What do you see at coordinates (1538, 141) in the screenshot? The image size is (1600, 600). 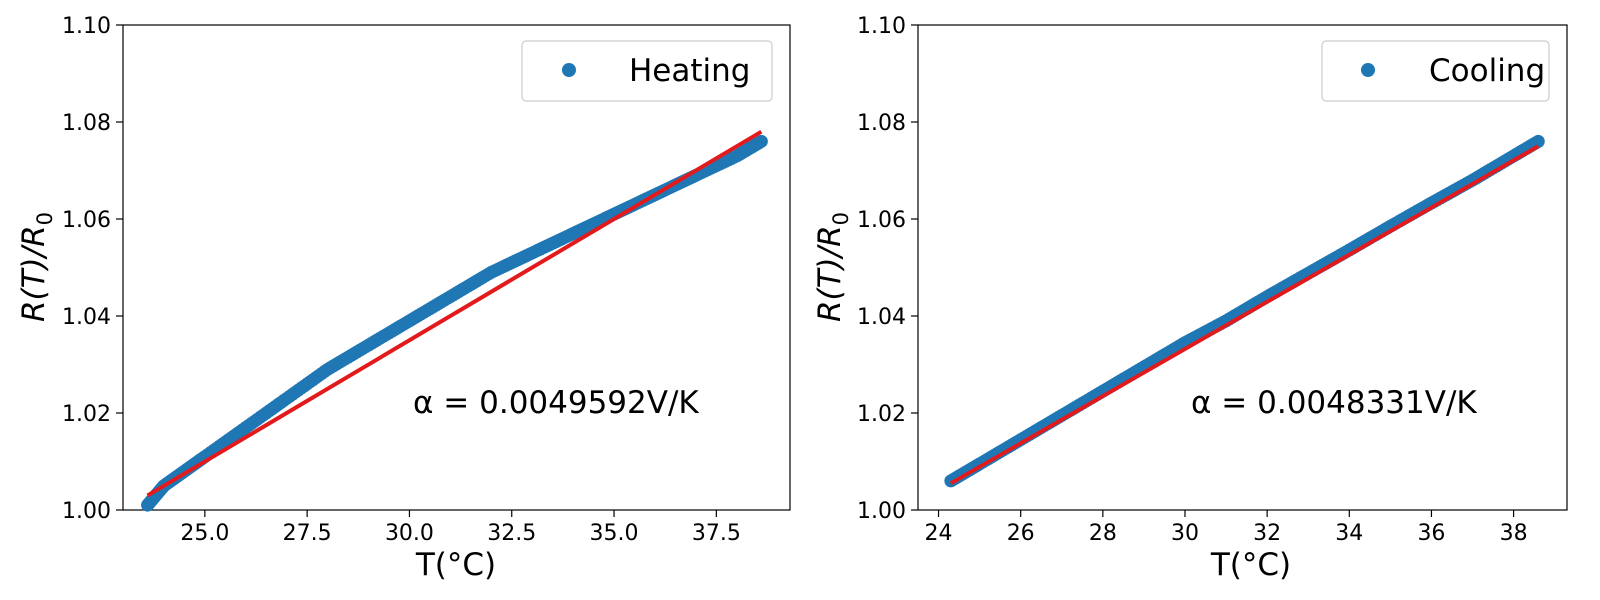 I see `cooling-data-point` at bounding box center [1538, 141].